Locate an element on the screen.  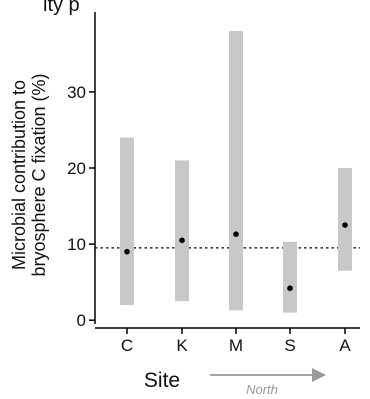
y-tick-label: 20 is located at coordinates (76, 168).